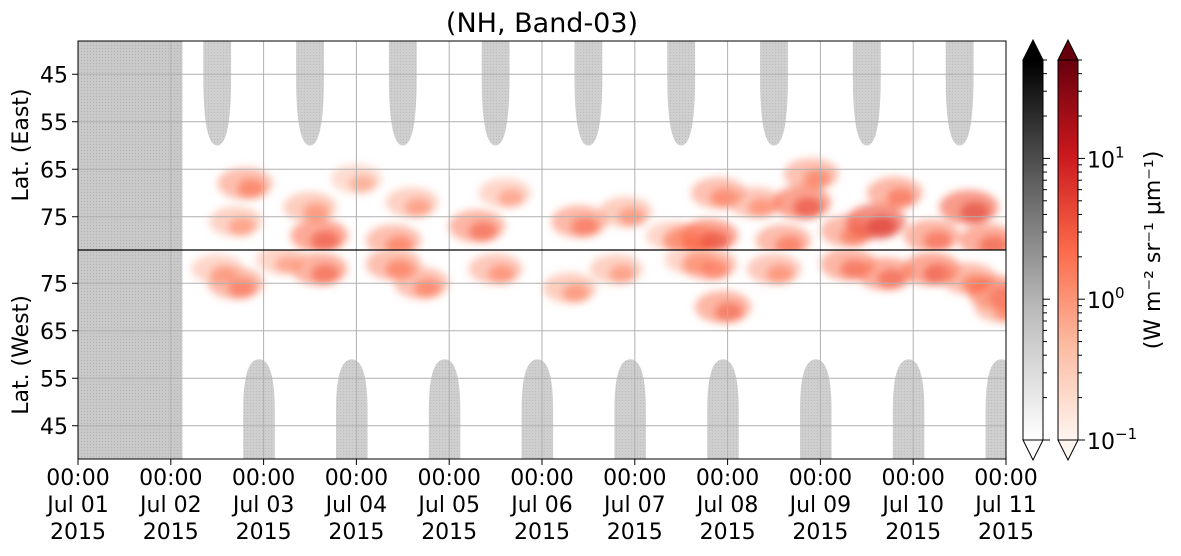 The image size is (1181, 556). I want to click on x-tick-day-0: Jul 01, so click(77, 505).